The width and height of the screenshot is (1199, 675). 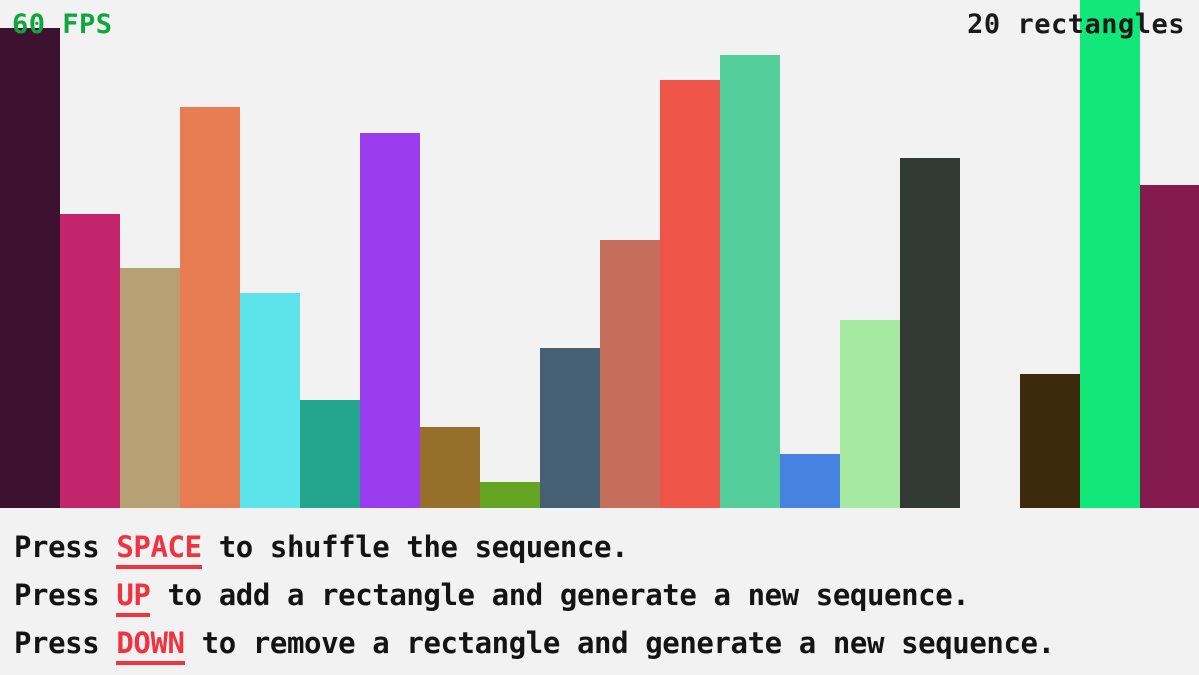 What do you see at coordinates (133, 597) in the screenshot?
I see `key-up: UP` at bounding box center [133, 597].